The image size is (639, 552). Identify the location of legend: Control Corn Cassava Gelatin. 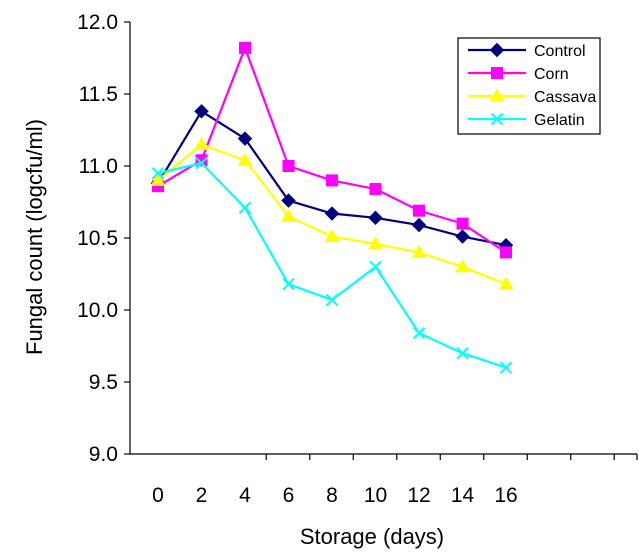
(529, 86).